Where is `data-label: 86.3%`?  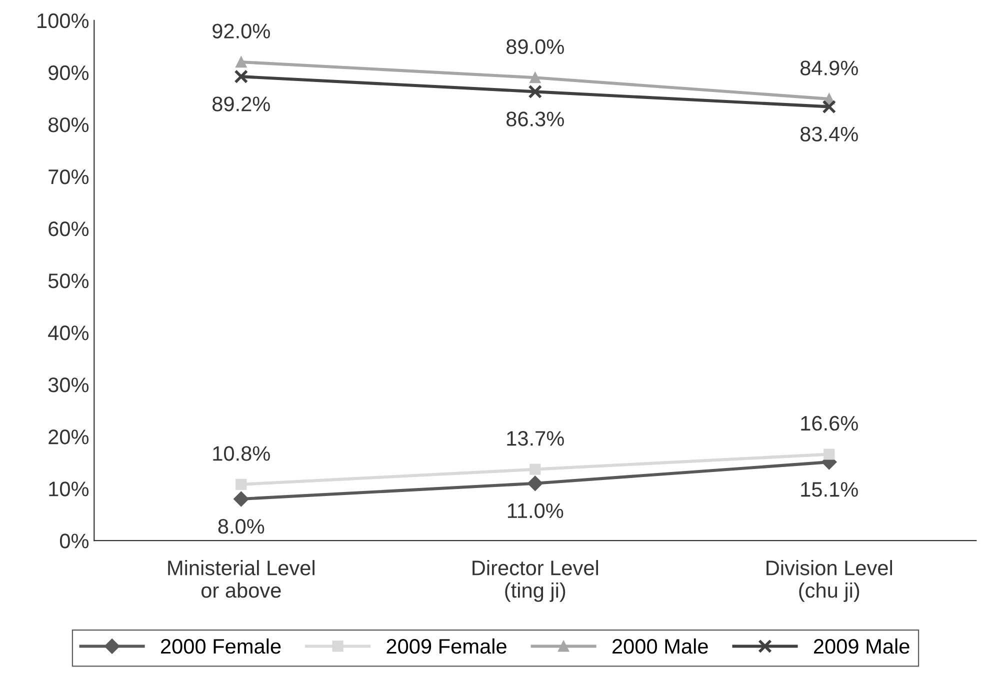 data-label: 86.3% is located at coordinates (535, 119).